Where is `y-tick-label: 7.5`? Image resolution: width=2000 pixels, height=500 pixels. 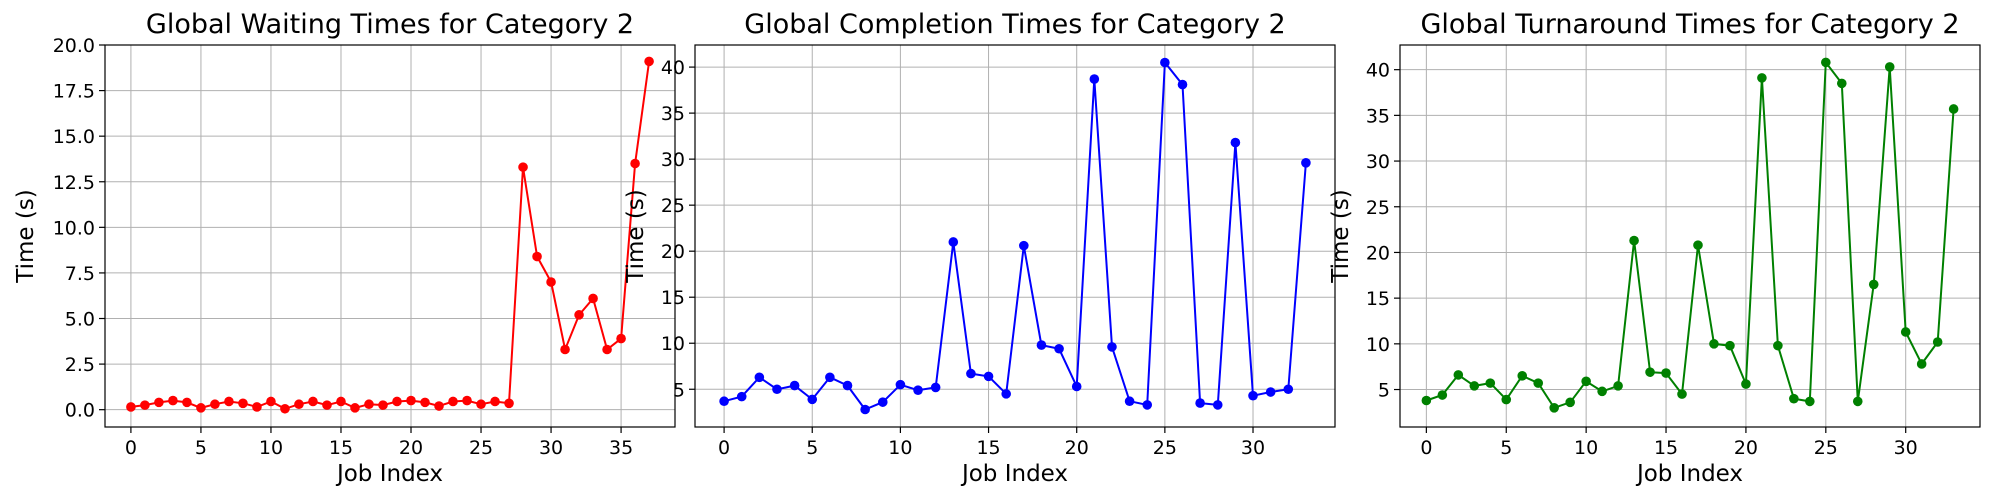
y-tick-label: 7.5 is located at coordinates (80, 274).